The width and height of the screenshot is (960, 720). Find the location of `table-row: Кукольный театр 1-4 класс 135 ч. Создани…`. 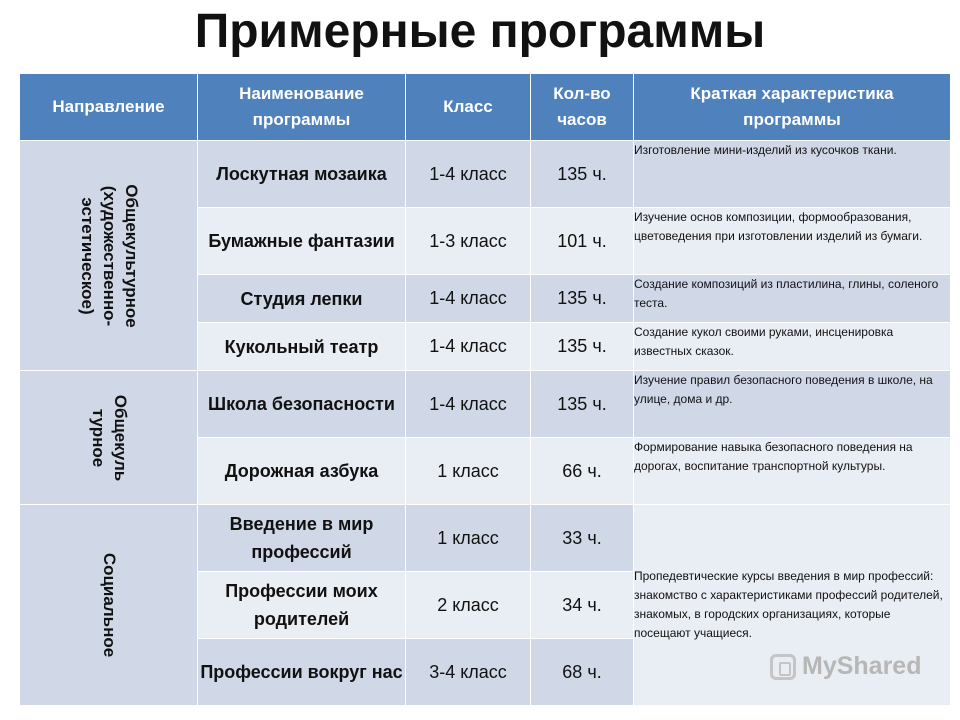

table-row: Кукольный театр 1-4 класс 135 ч. Создани… is located at coordinates (485, 346).